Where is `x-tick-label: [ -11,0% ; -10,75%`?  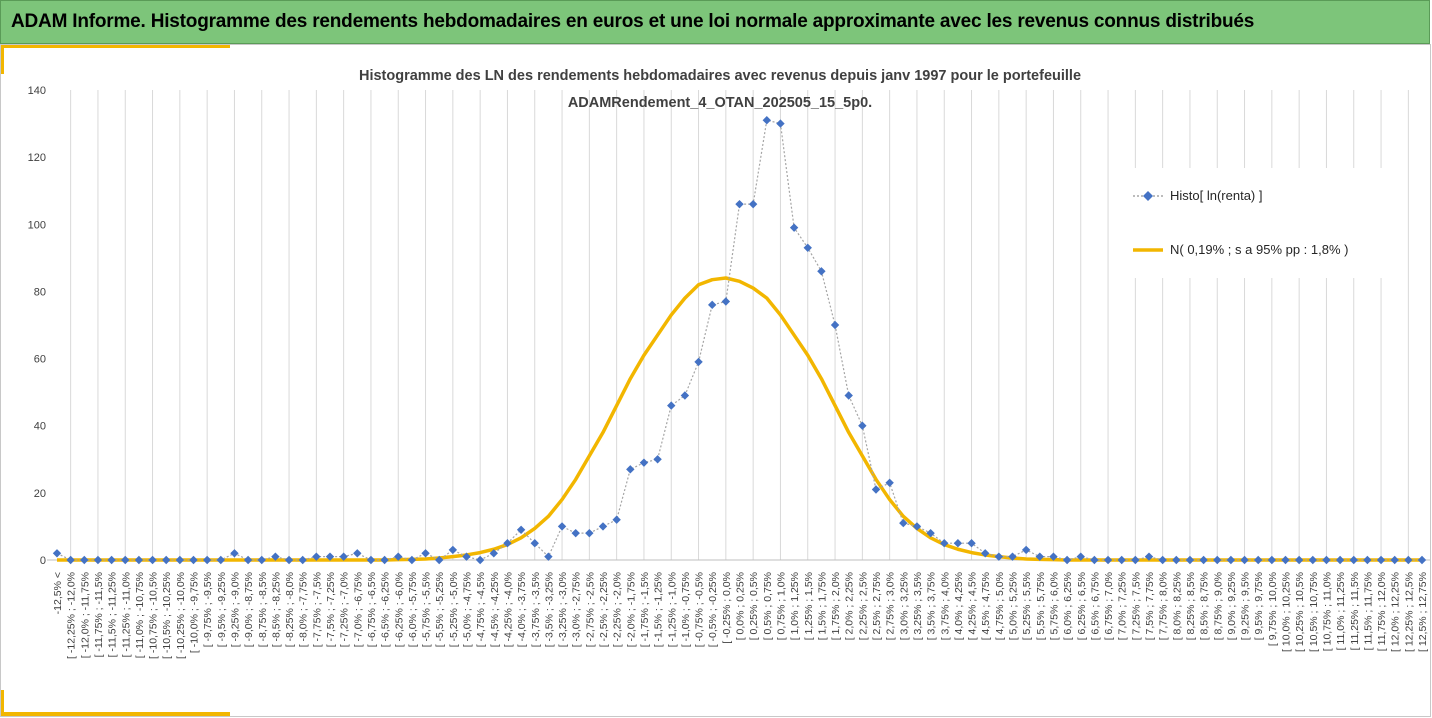 x-tick-label: [ -11,0% ; -10,75% is located at coordinates (140, 615).